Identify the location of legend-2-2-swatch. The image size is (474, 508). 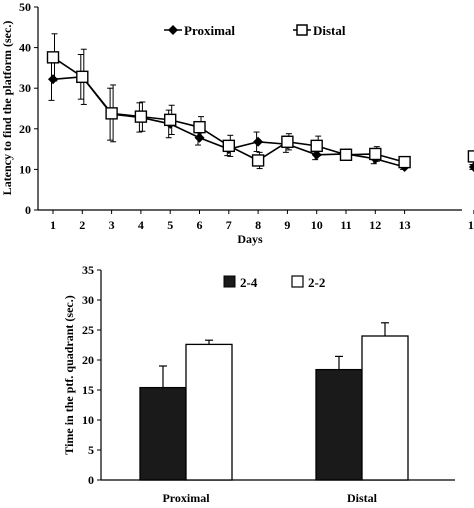
(297, 281).